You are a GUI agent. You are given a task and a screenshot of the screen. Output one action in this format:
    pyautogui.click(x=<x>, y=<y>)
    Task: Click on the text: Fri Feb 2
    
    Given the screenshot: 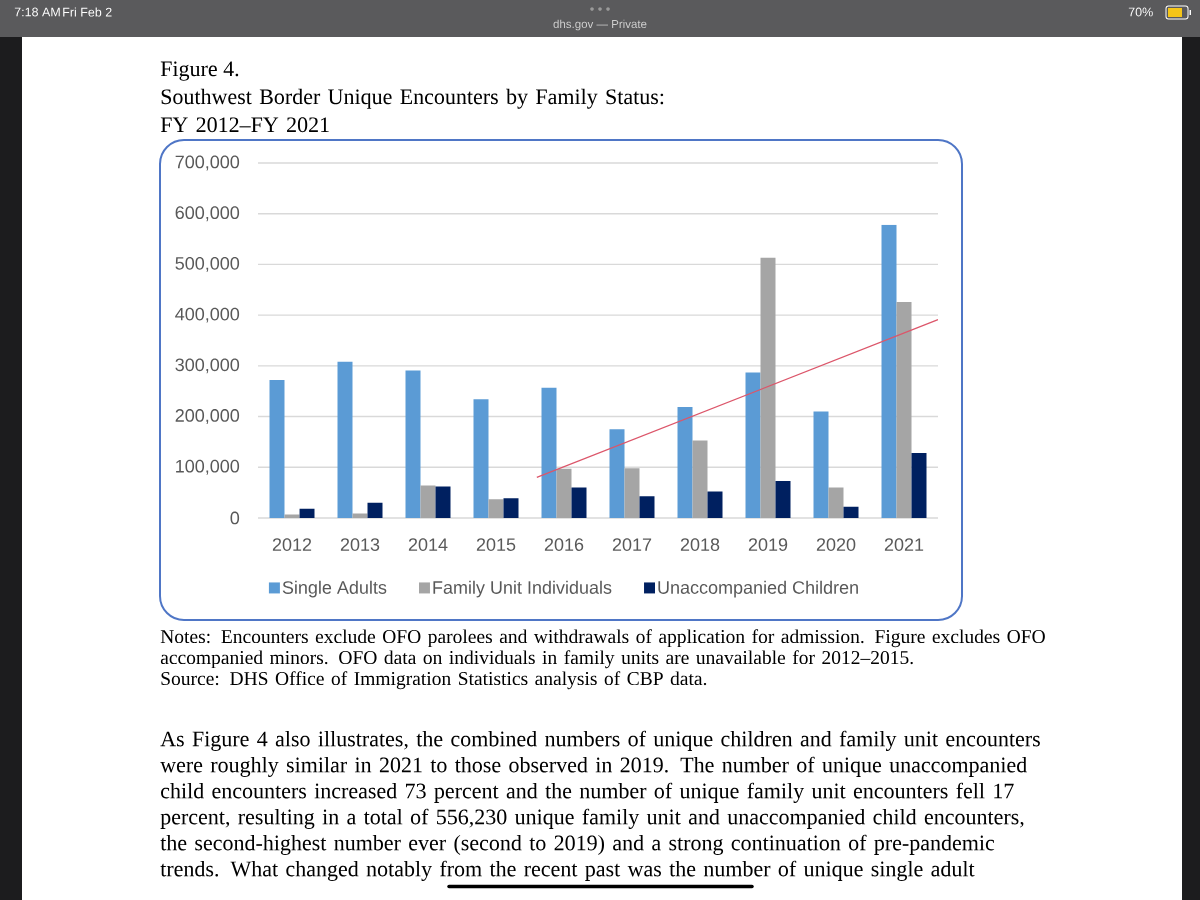 What is the action you would take?
    pyautogui.click(x=87, y=12)
    